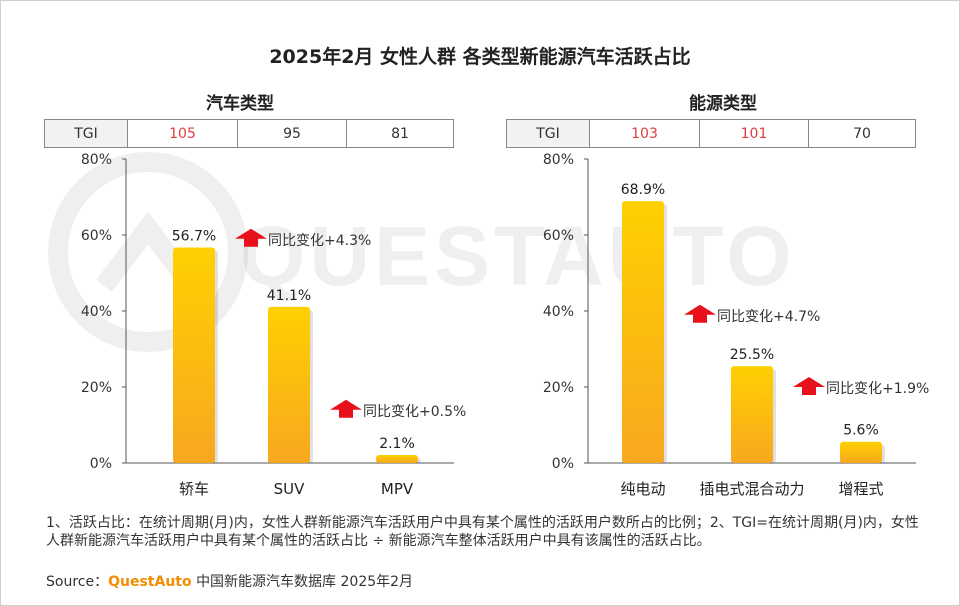  Describe the element at coordinates (291, 133) in the screenshot. I see `tgi-value: 95` at that location.